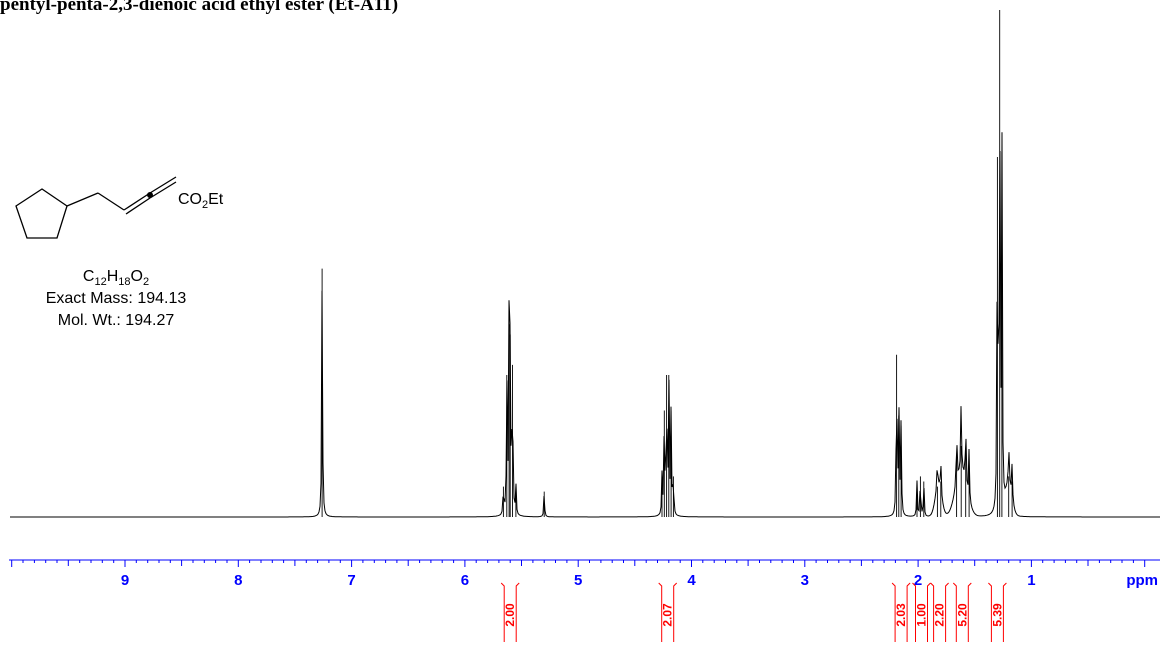 The width and height of the screenshot is (1161, 648). I want to click on molecule-structure, so click(96, 207).